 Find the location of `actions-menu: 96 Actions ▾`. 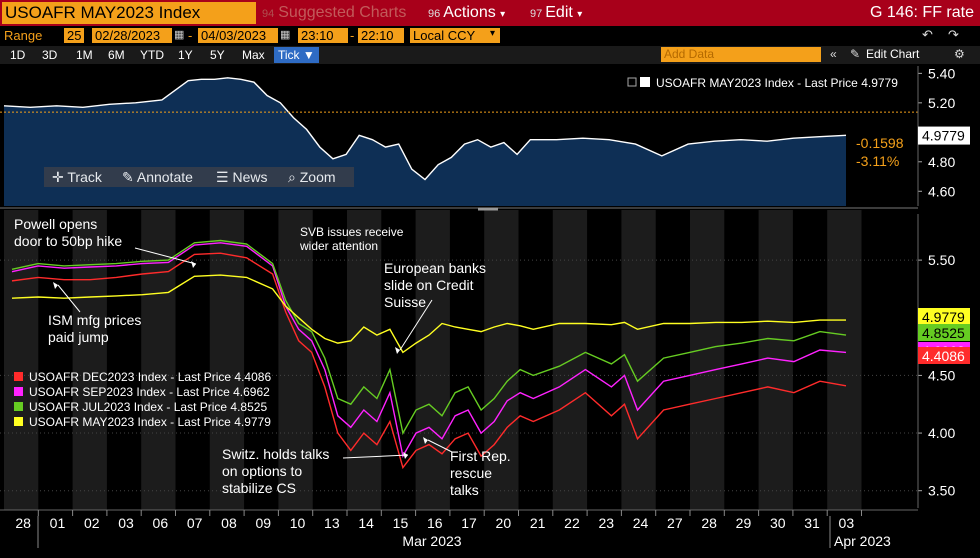

actions-menu: 96 Actions ▾ is located at coordinates (466, 13).